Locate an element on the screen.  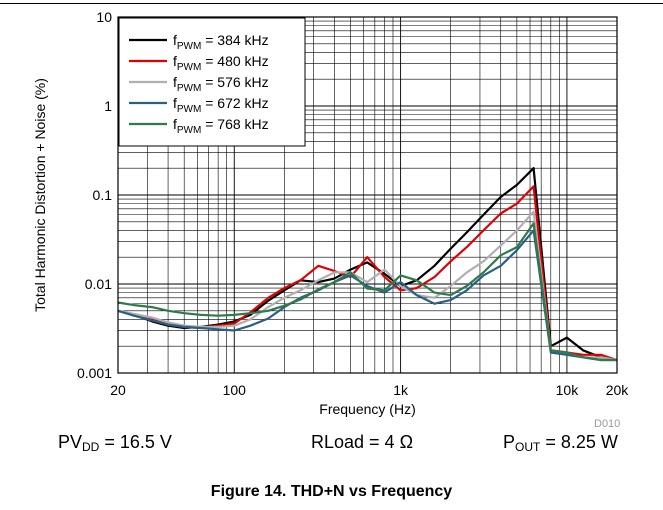
x-tick-label: 100 is located at coordinates (235, 390).